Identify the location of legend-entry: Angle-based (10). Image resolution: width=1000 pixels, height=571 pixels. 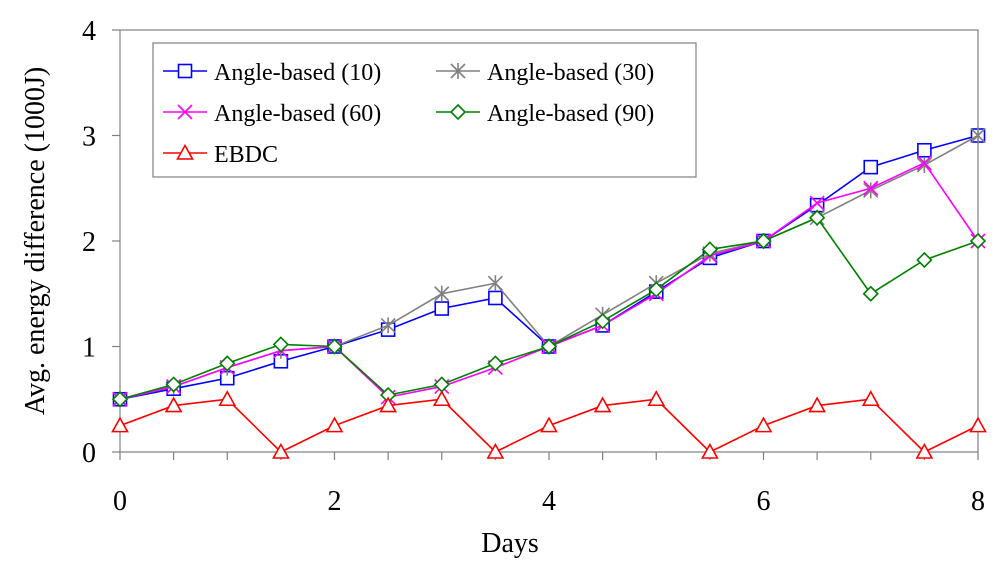
(272, 73).